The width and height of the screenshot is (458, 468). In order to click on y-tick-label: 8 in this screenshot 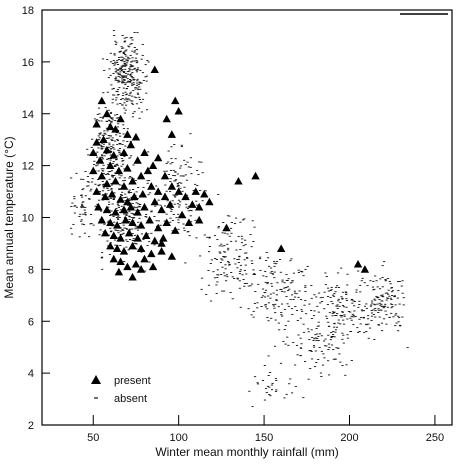, I will do `click(31, 270)`.